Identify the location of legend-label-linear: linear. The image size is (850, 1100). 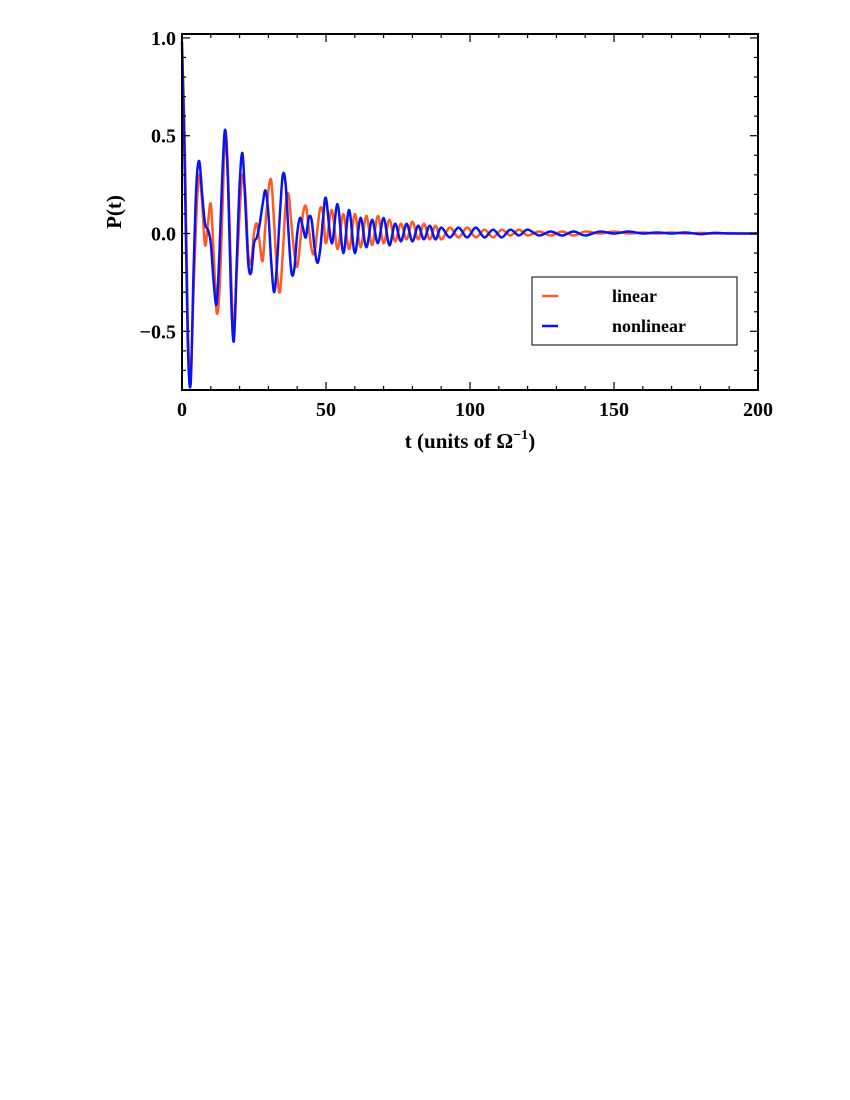
(634, 296).